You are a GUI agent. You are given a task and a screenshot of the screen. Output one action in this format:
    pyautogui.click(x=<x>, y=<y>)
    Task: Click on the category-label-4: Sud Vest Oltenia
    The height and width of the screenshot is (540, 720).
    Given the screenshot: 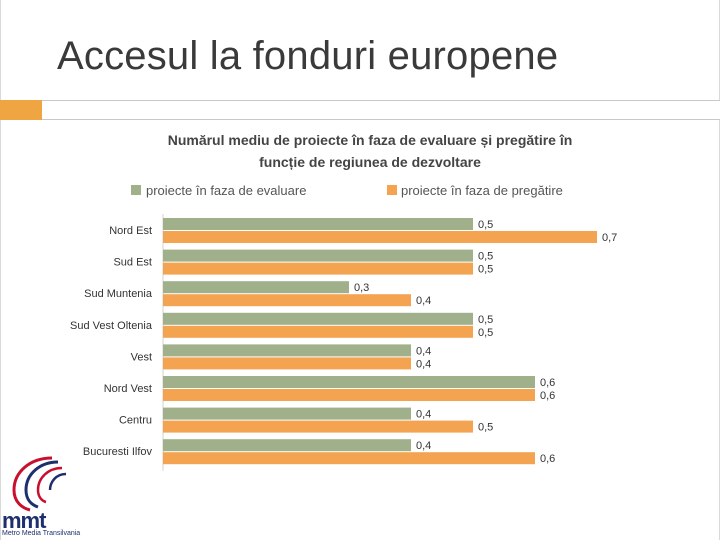 What is the action you would take?
    pyautogui.click(x=111, y=326)
    